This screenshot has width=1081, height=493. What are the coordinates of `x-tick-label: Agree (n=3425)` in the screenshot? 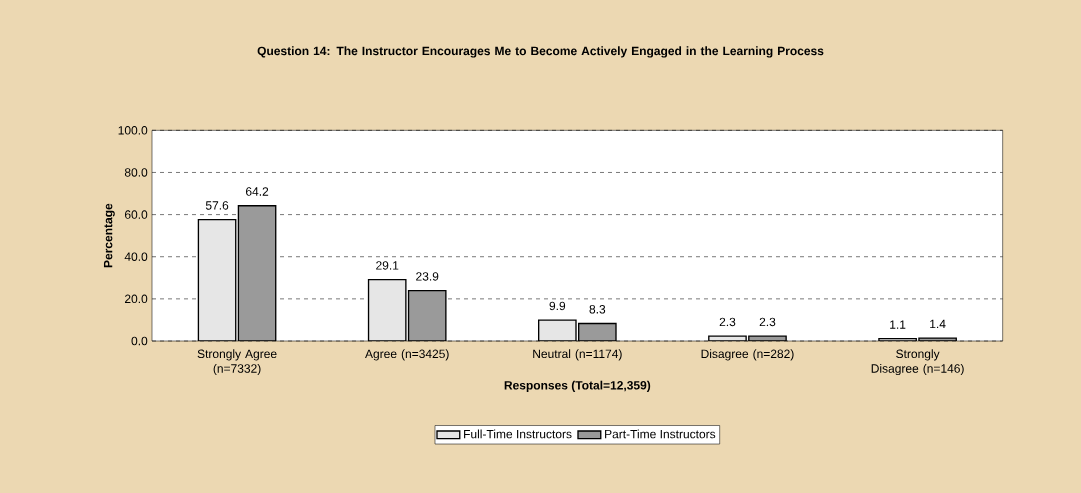 It's located at (407, 355).